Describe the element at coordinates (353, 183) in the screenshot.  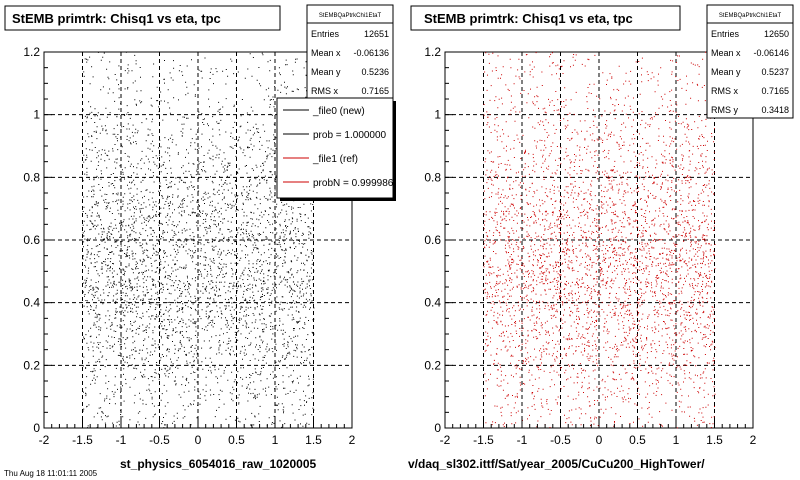
I see `legend-entry-label: probN = 0.999986` at that location.